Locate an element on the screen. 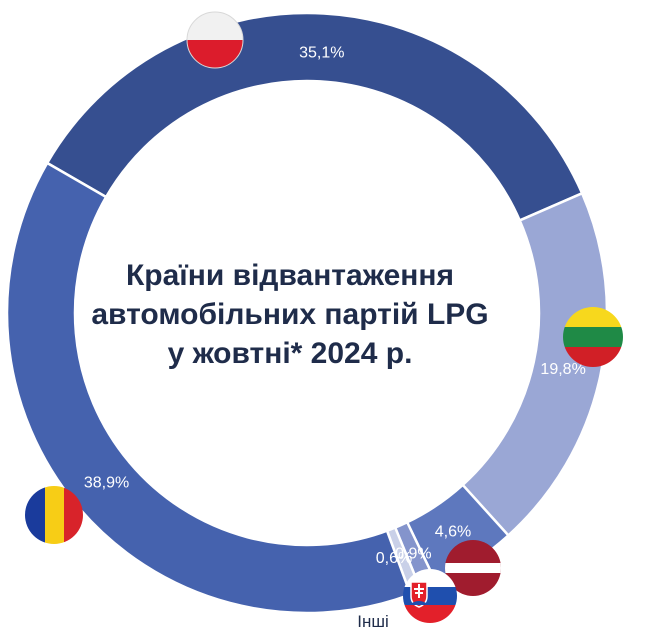 This screenshot has height=640, width=646. other-label: Інші is located at coordinates (373, 621).